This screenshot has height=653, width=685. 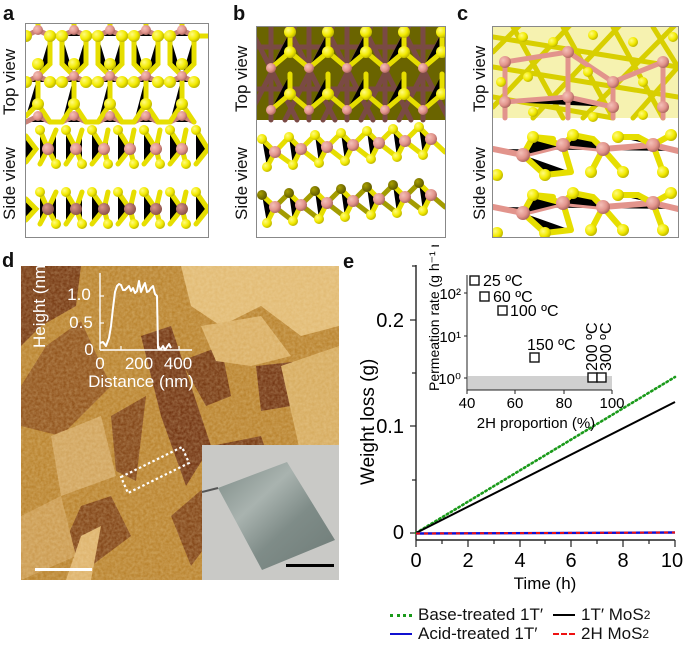 I want to click on afm-scale-bar, so click(x=63, y=569).